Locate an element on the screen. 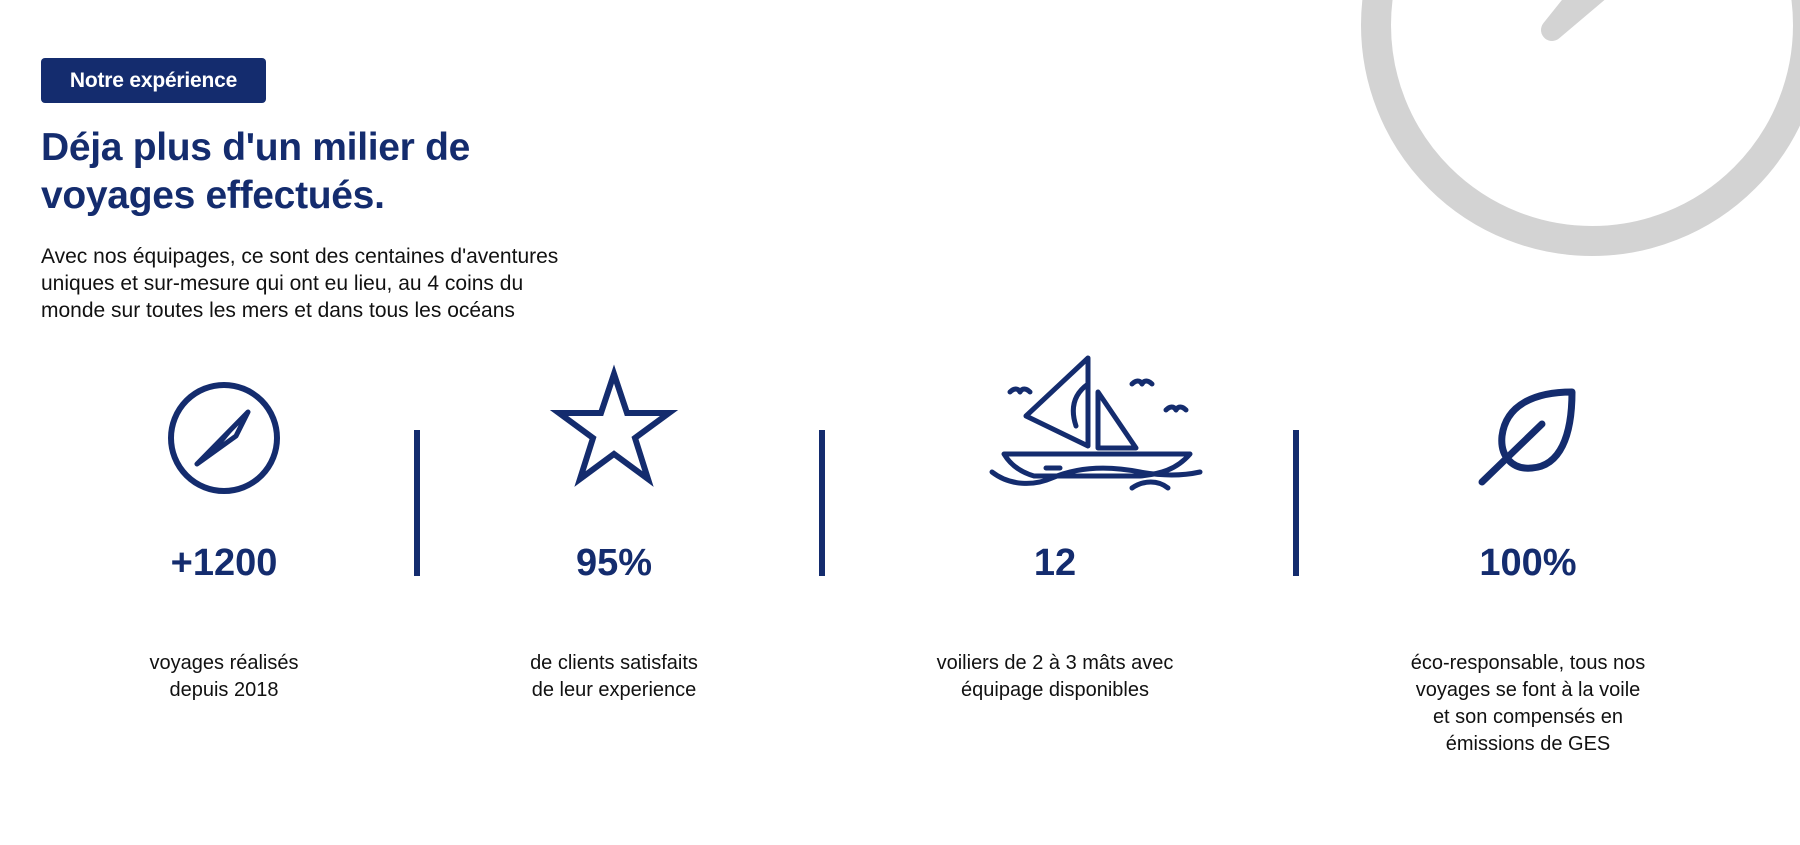 The height and width of the screenshot is (845, 1800). section-badge: Notre expérience is located at coordinates (153, 80).